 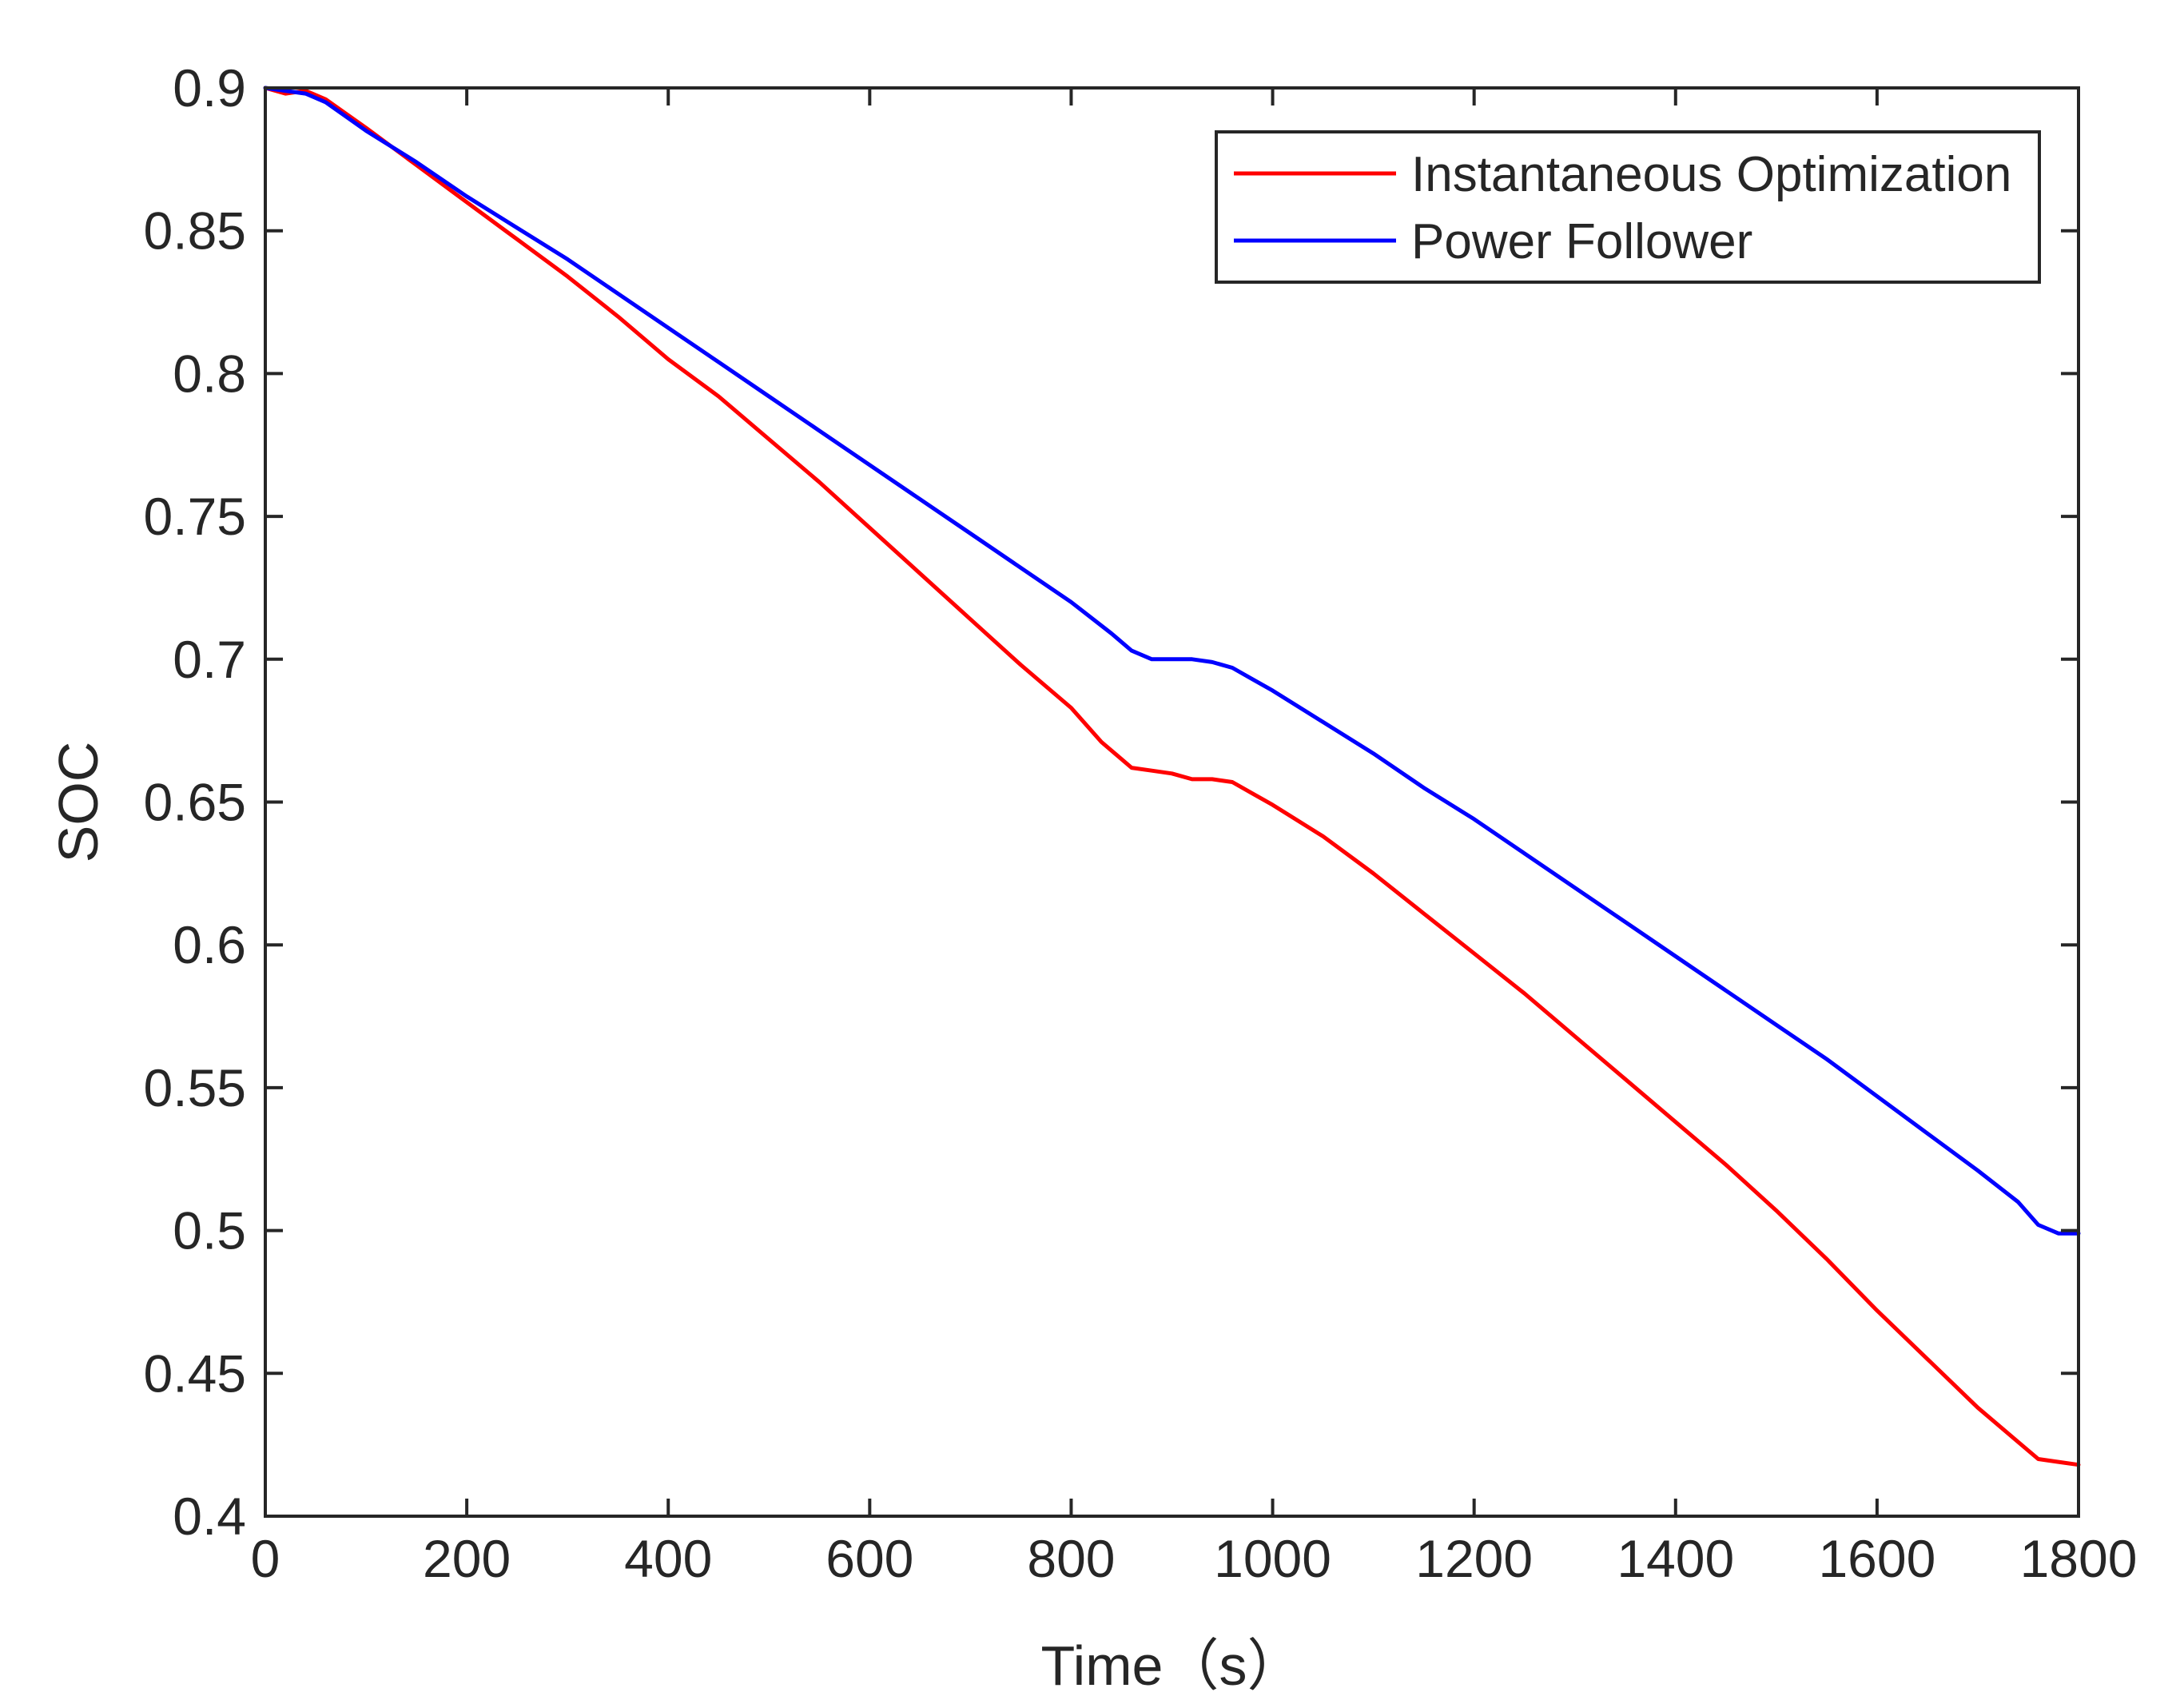 I want to click on legend: Instantaneous Optimization Power Follower, so click(x=1628, y=207).